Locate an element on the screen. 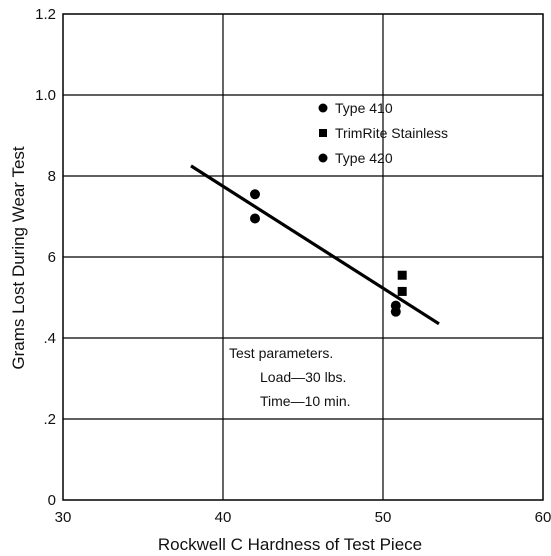 Image resolution: width=551 pixels, height=556 pixels. y-axis-title: Grams Lost During Wear Test is located at coordinates (18, 258).